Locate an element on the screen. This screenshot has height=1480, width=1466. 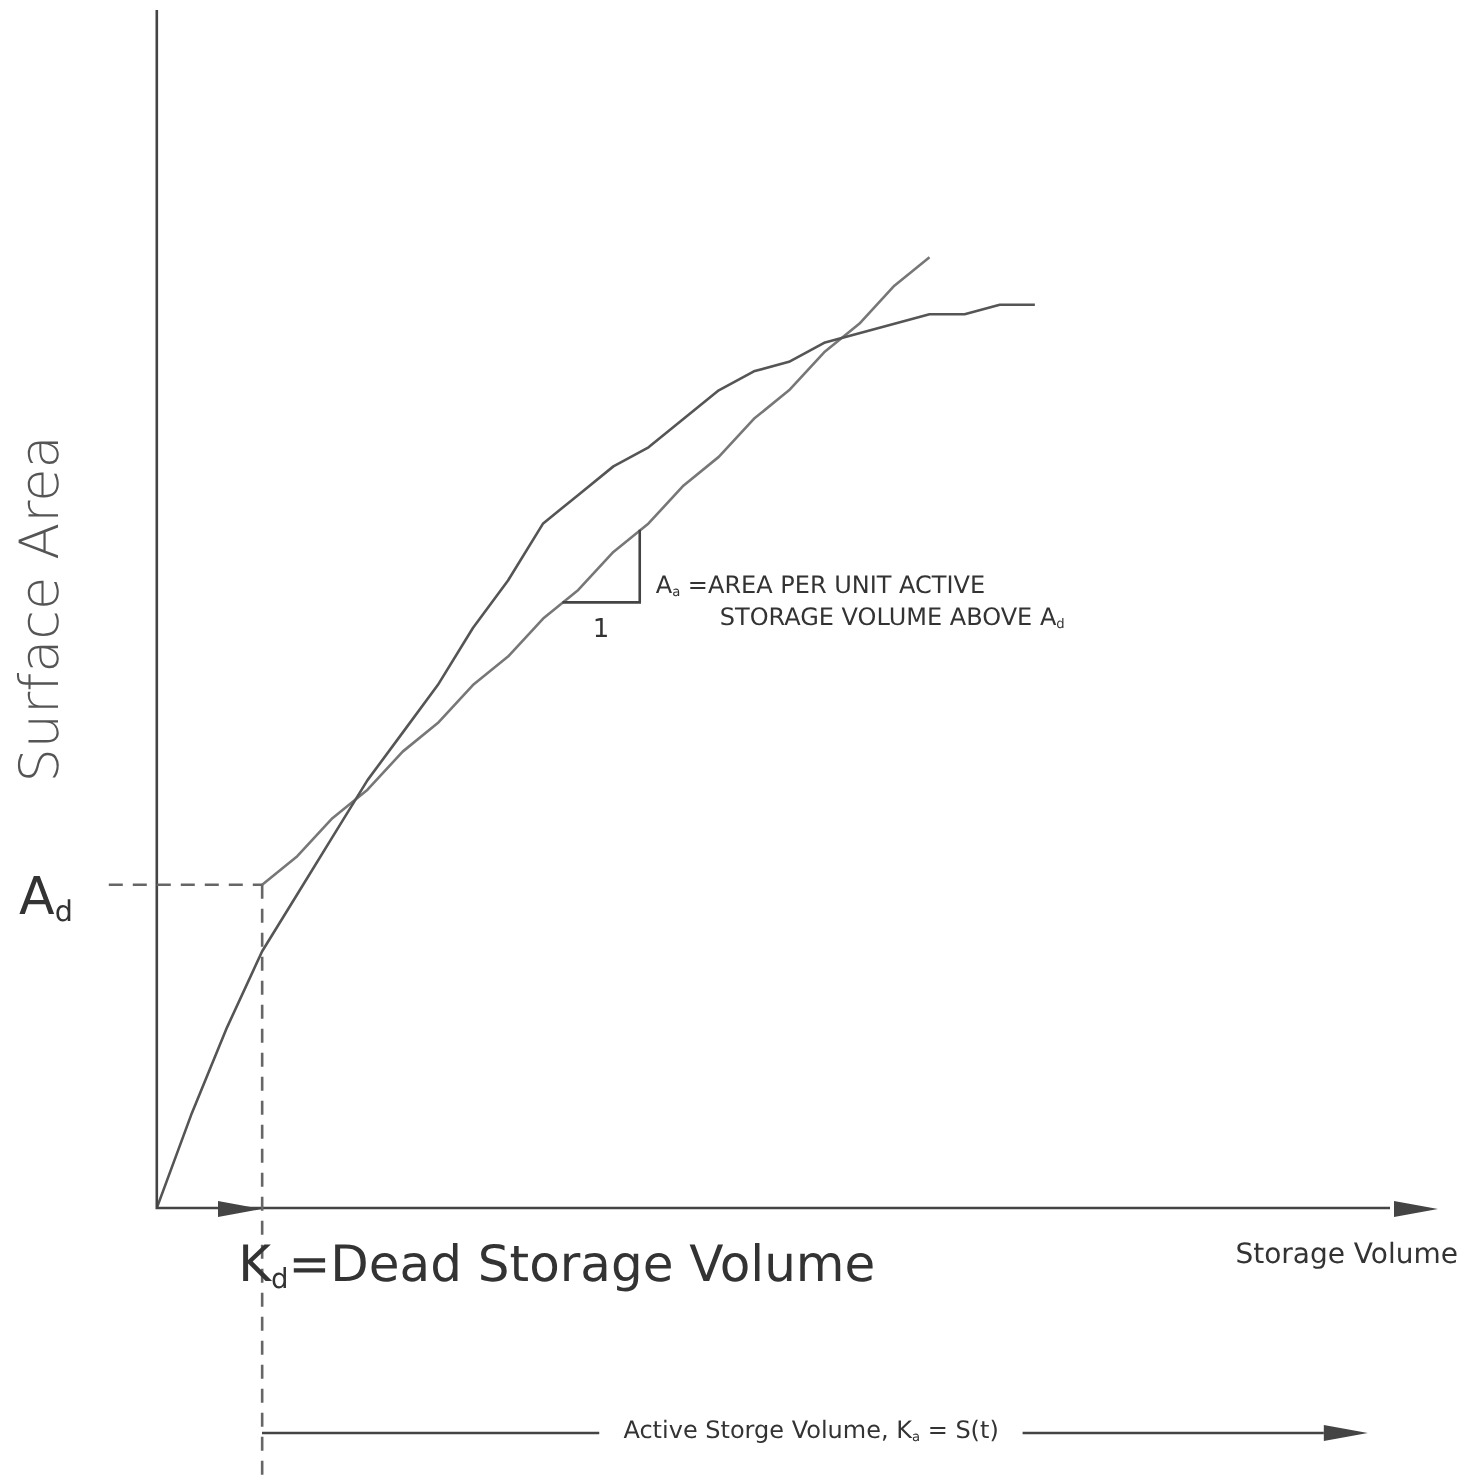
text: Storage Volume is located at coordinates (1346, 1255).